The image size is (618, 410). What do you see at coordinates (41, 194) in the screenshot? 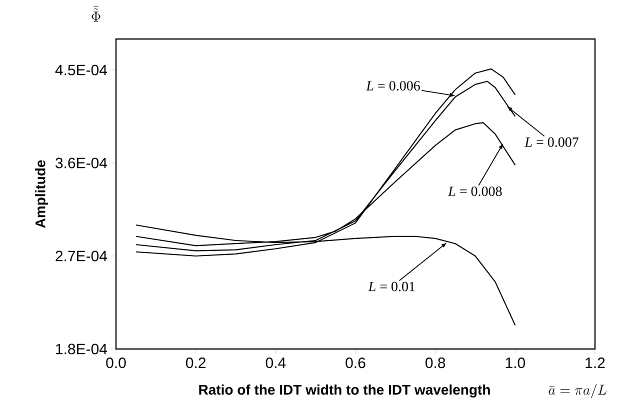
I see `y-axis-title: Amplitude` at bounding box center [41, 194].